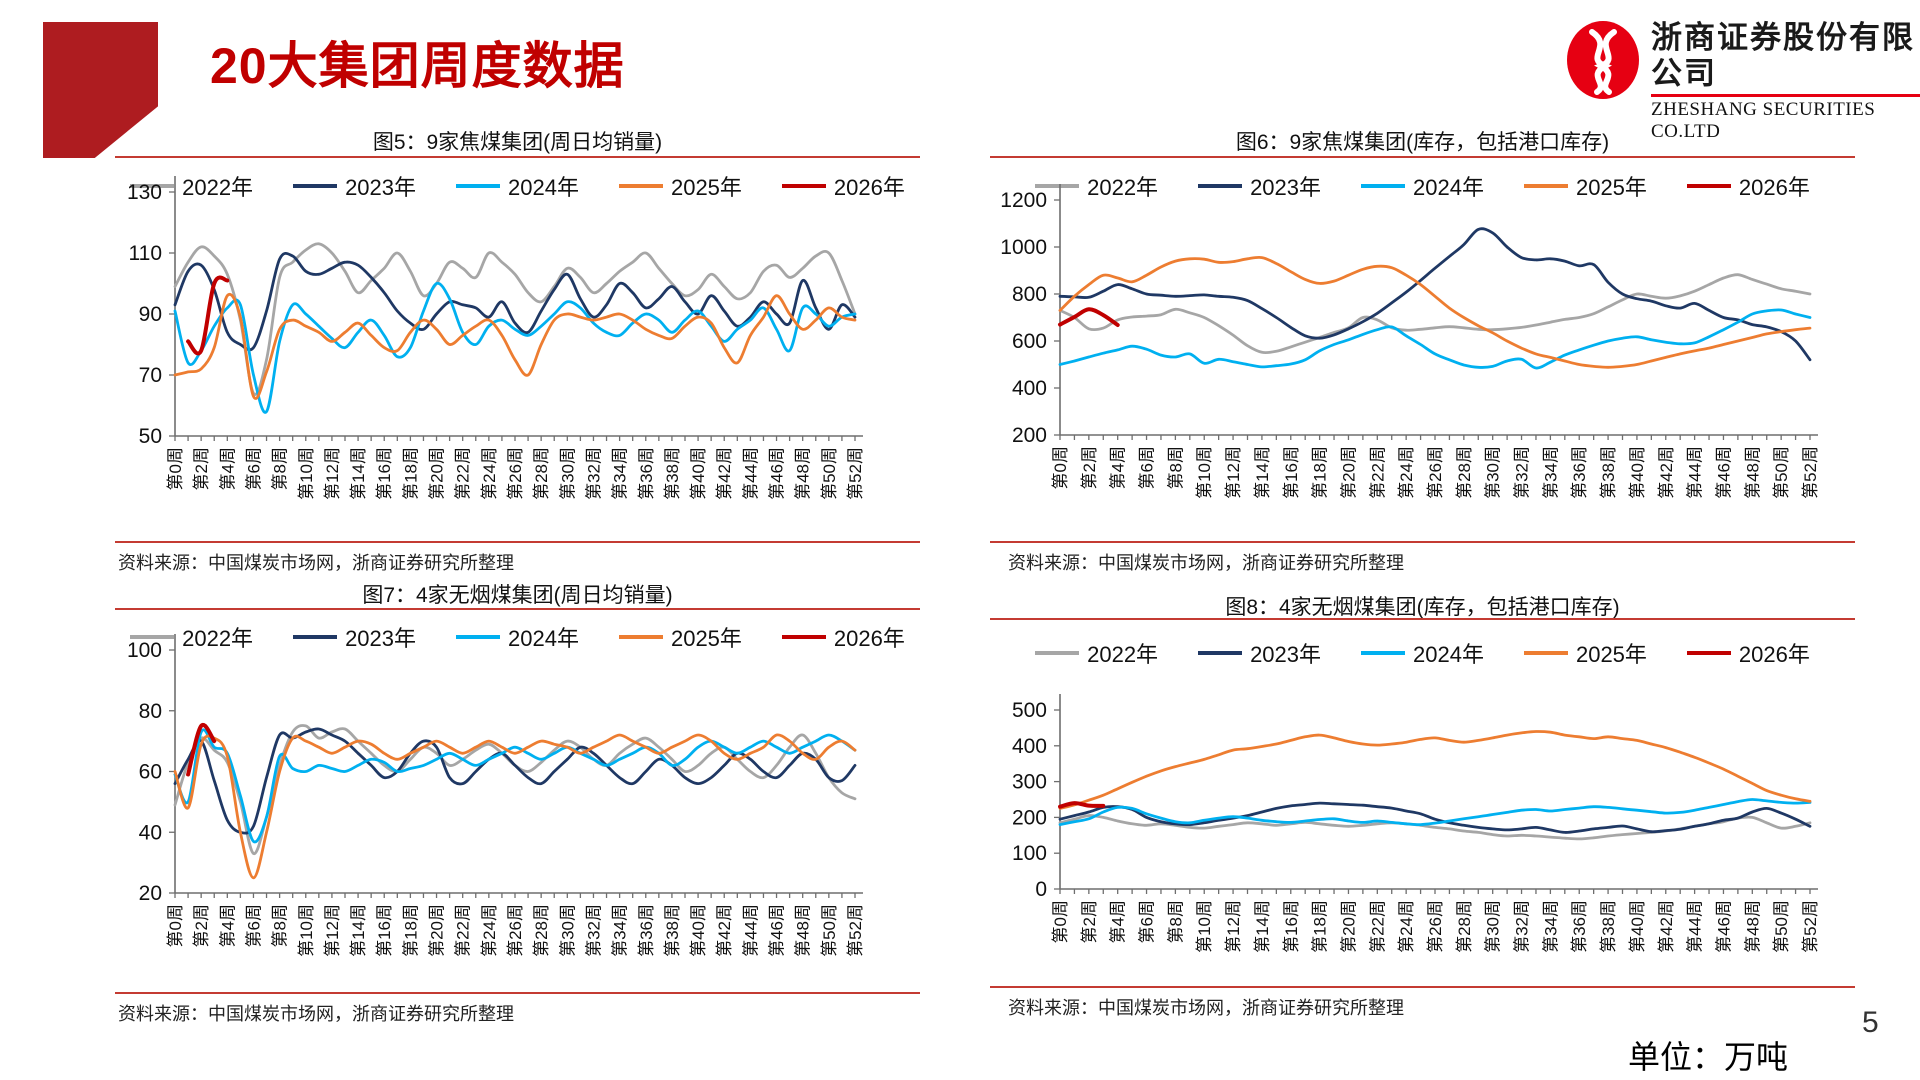 This screenshot has height=1080, width=1920. What do you see at coordinates (1723, 926) in the screenshot?
I see `svg-text: 第46周` at bounding box center [1723, 926].